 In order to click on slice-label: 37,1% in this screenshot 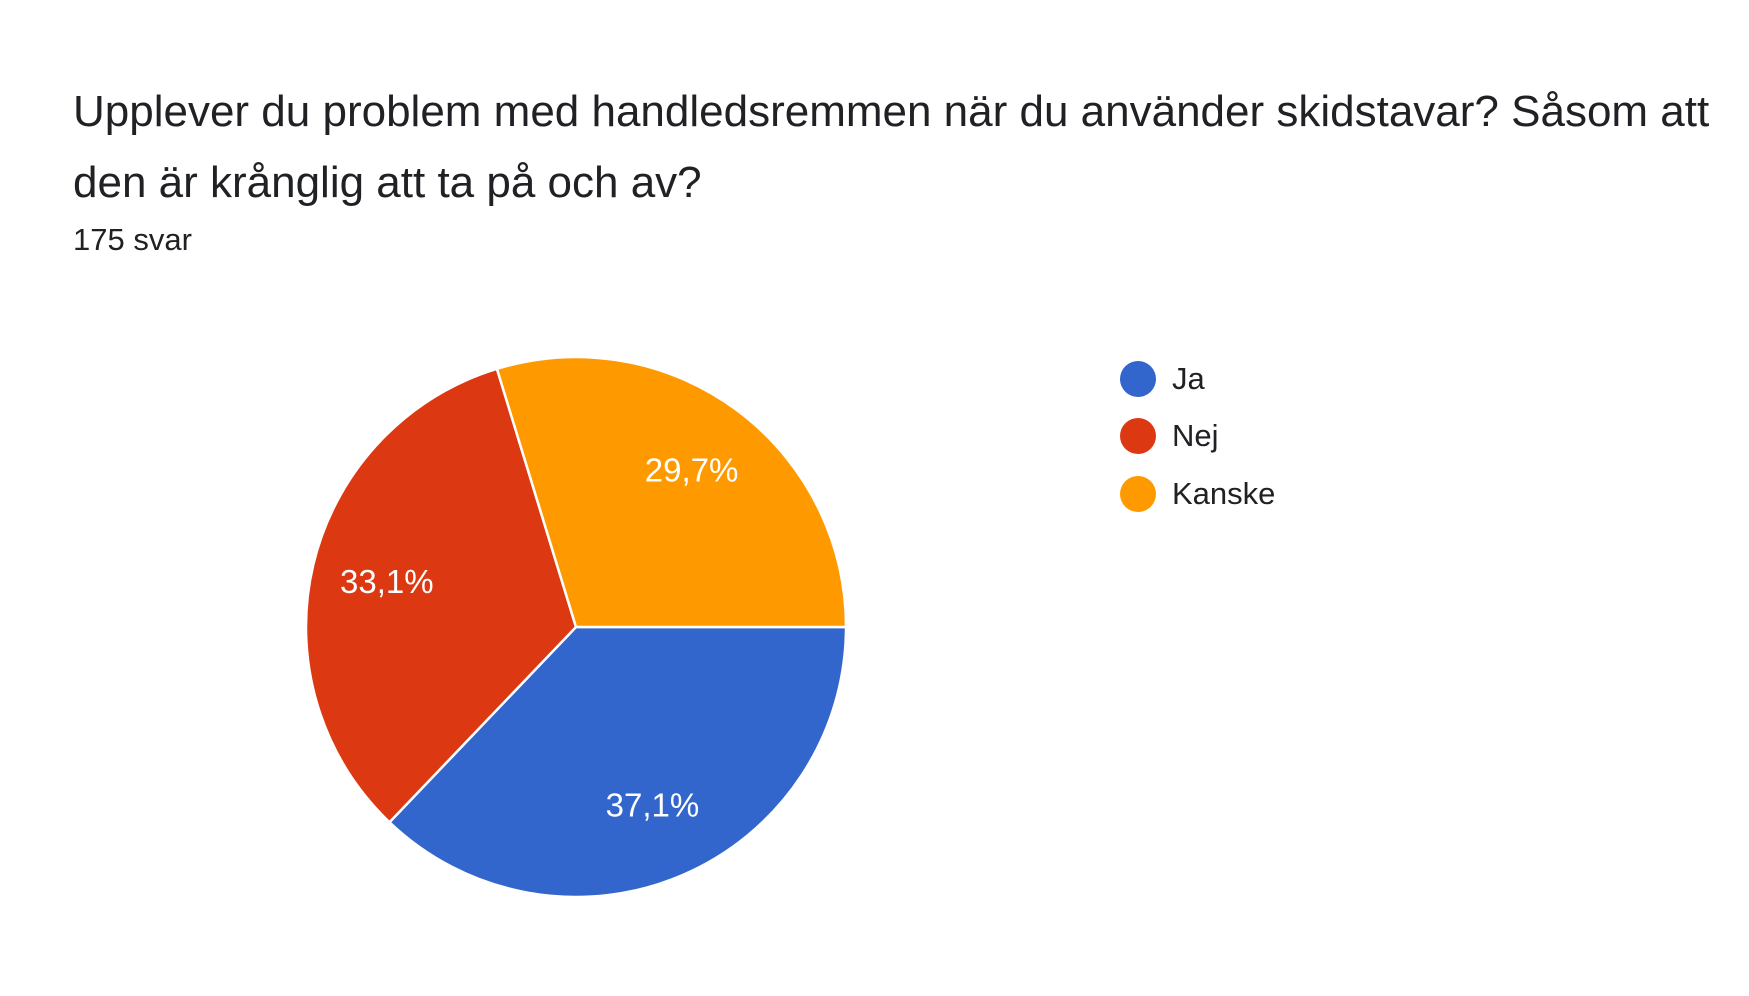, I will do `click(653, 805)`.